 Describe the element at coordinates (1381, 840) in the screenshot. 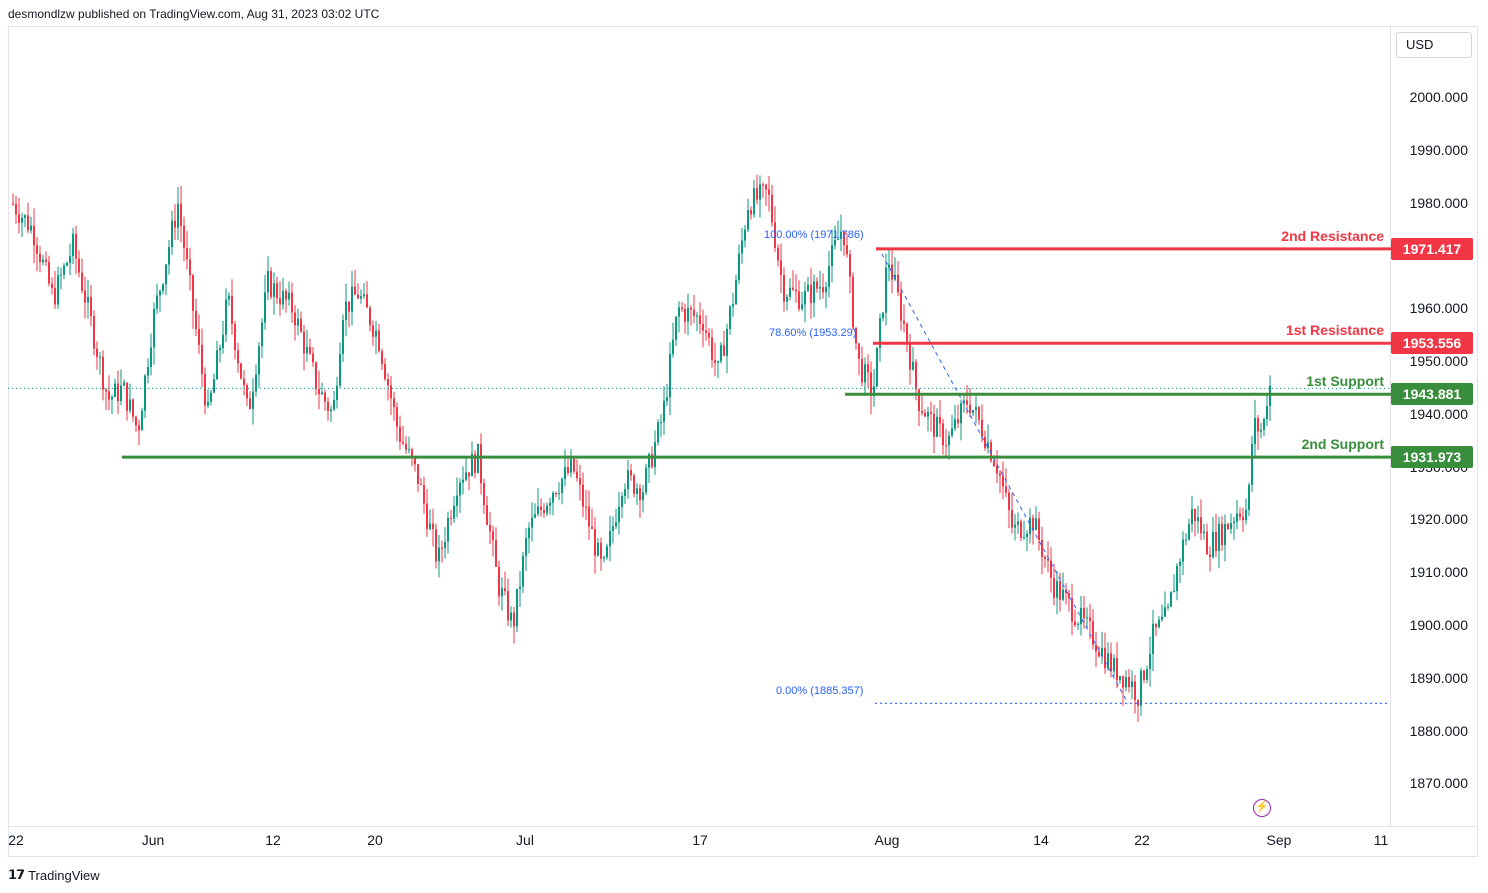

I see `time-tick-label: 11` at that location.